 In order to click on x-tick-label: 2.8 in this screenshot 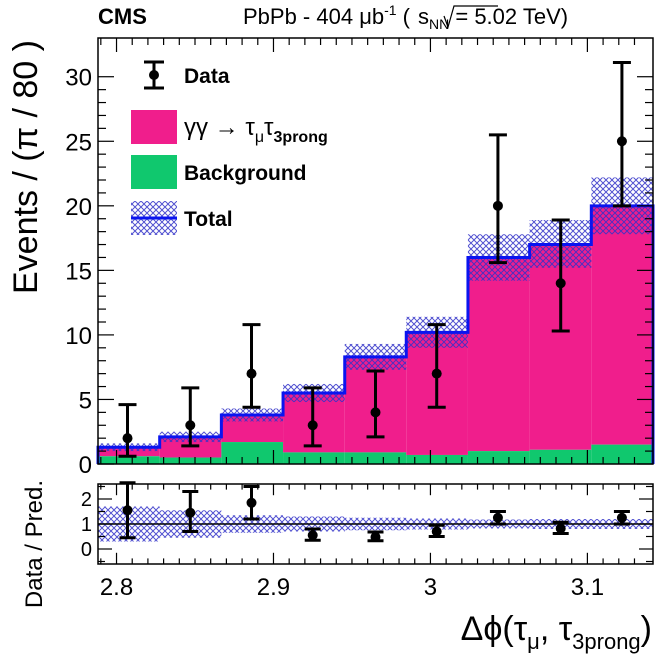, I will do `click(116, 587)`.